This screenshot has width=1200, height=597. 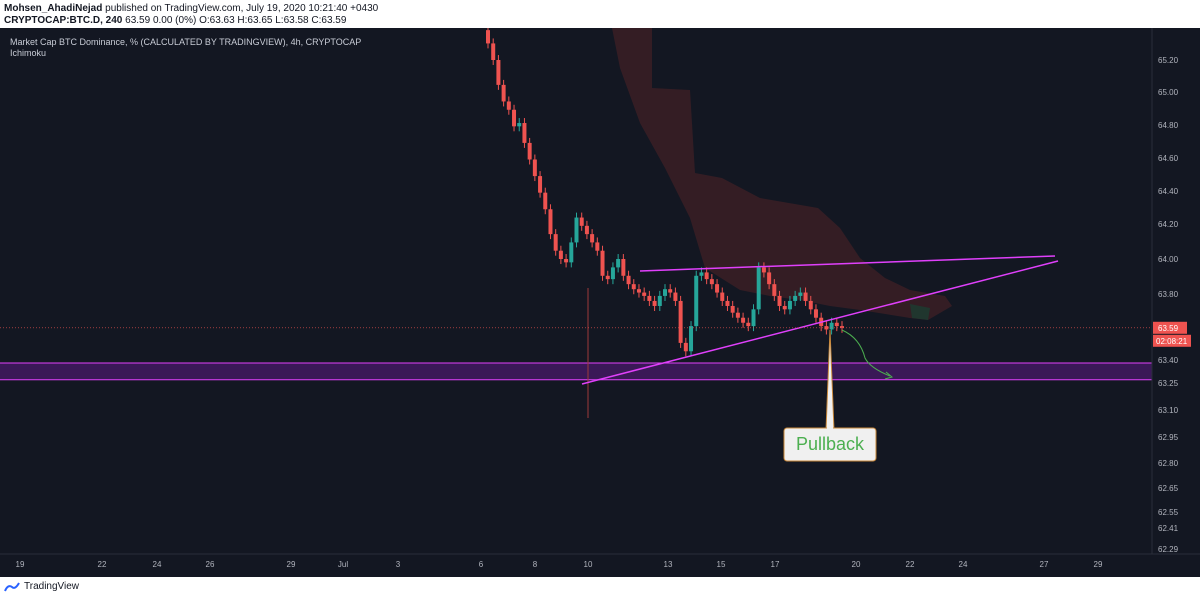 What do you see at coordinates (775, 564) in the screenshot?
I see `time-tick: 17` at bounding box center [775, 564].